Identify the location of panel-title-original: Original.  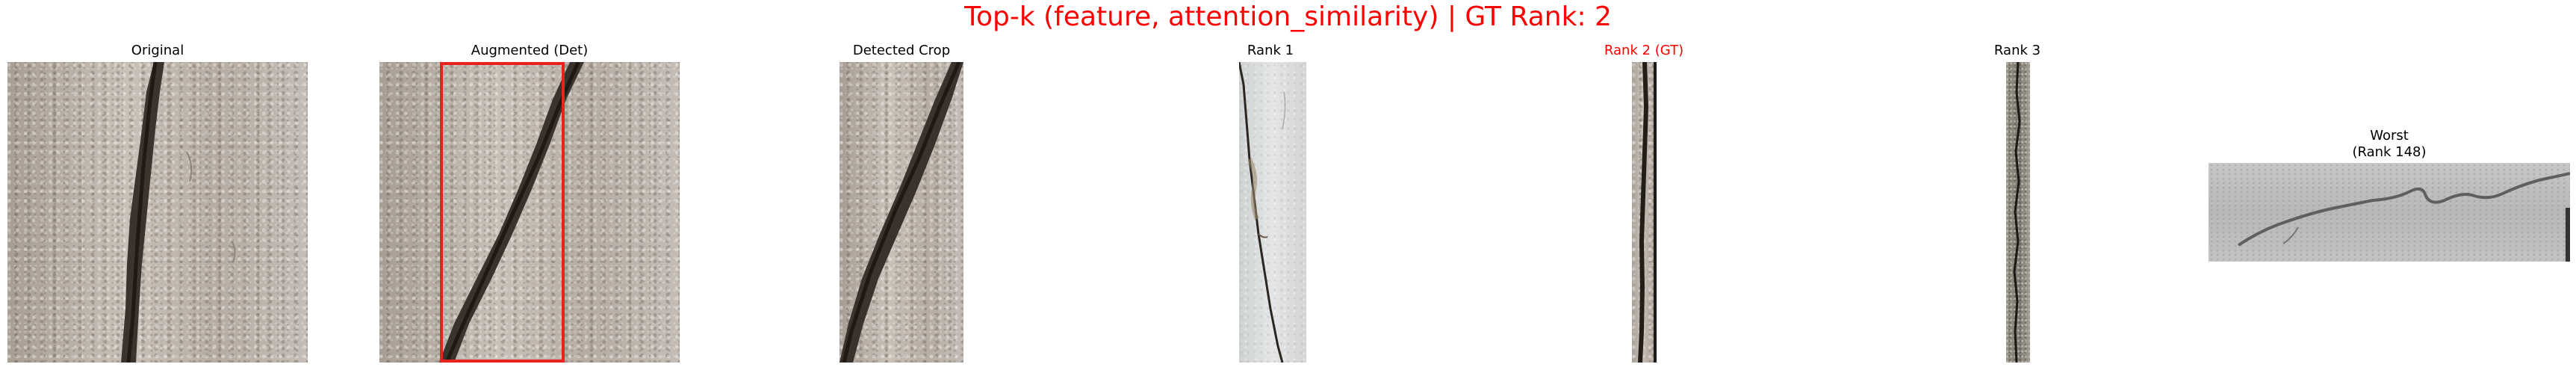
(158, 51).